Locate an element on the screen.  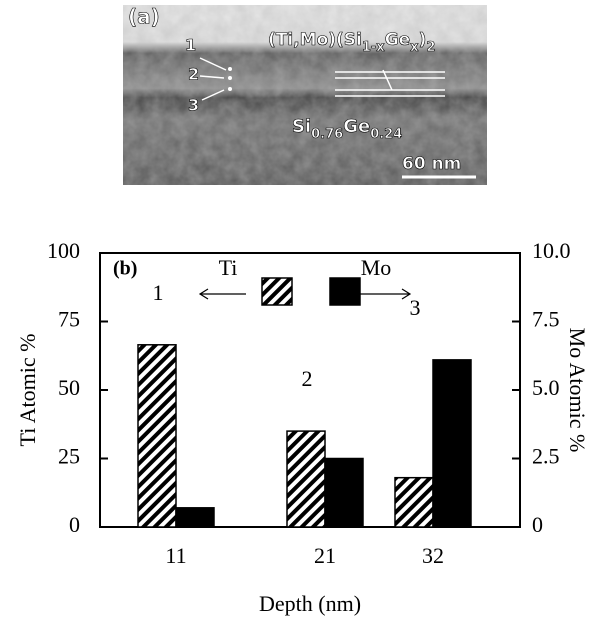
substrate-label: Si0.76Ge0.24 is located at coordinates (347, 129).